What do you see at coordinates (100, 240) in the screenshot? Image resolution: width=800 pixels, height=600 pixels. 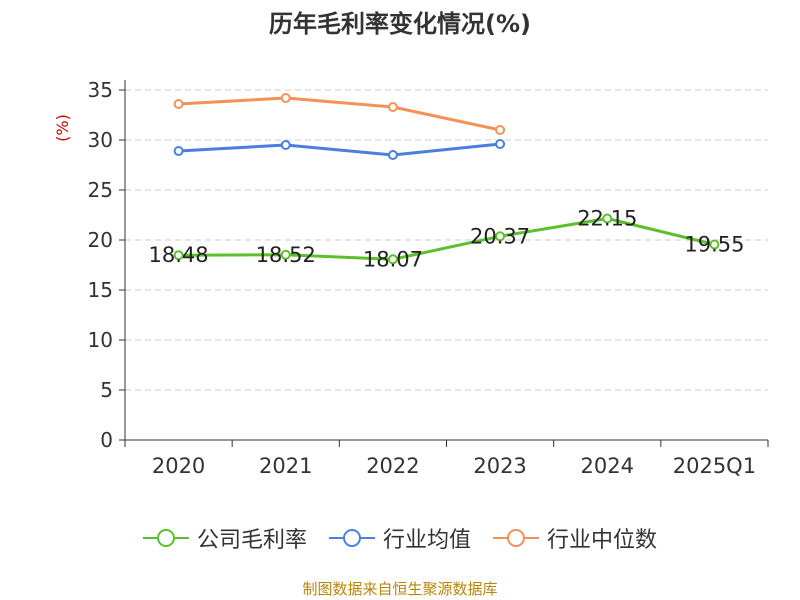 I see `y-tick-label-20: 20` at bounding box center [100, 240].